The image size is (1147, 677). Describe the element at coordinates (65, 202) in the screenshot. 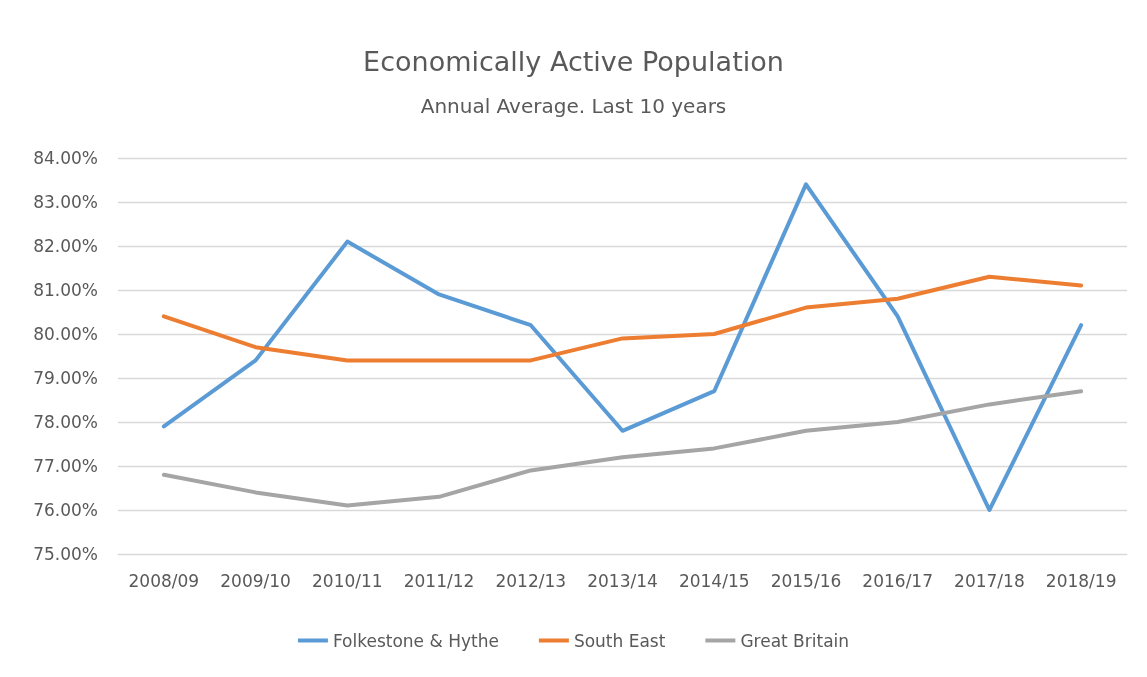

I see `y-tick-label: 83.00%` at that location.